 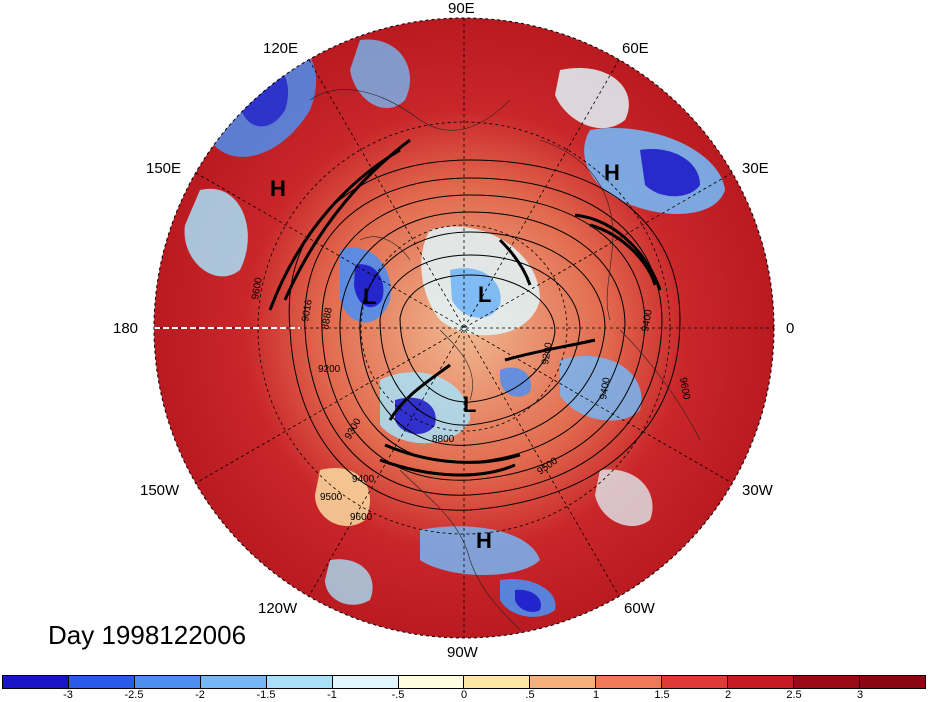 I want to click on lon-label-30w: 30W, so click(x=757, y=490).